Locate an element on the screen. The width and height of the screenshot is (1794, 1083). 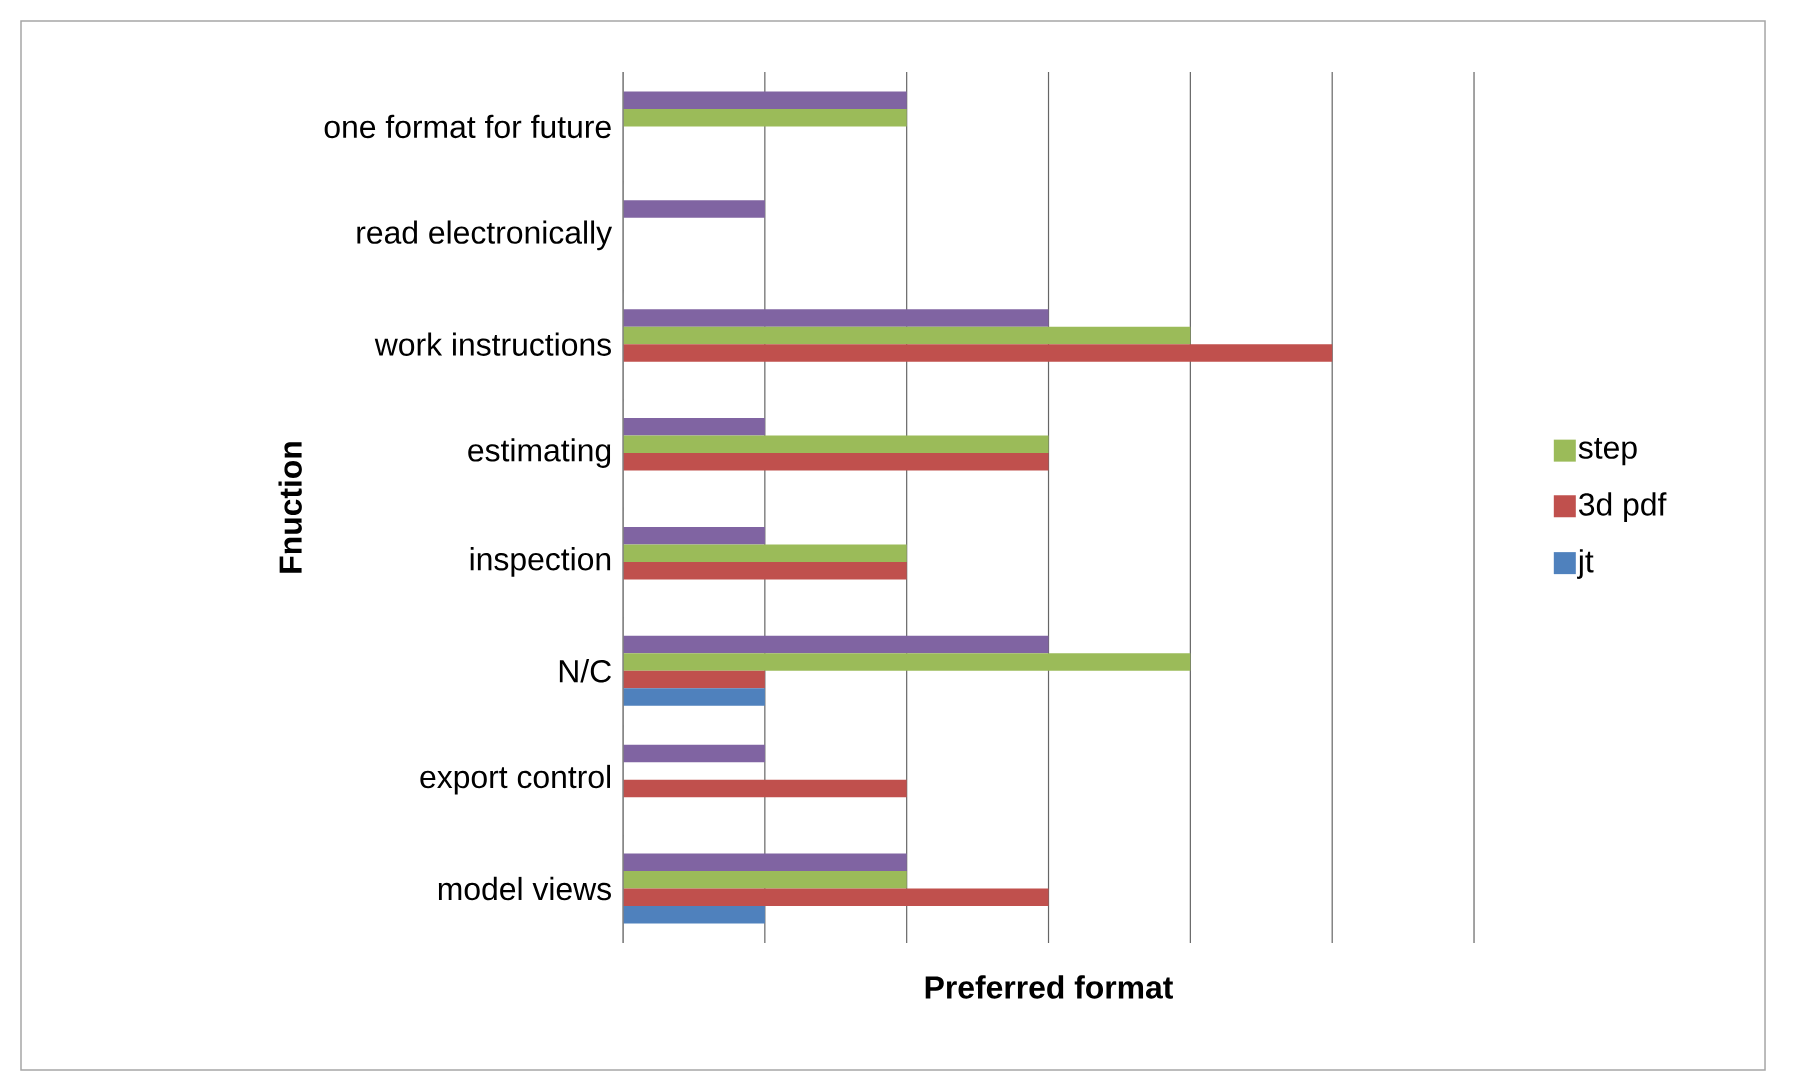
y-tick-label: estimating is located at coordinates (539, 453).